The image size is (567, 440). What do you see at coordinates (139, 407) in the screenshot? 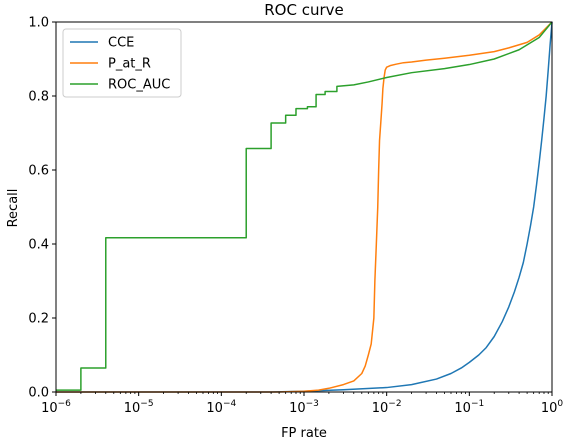
I see `x-tick-label: 10⁻⁵` at bounding box center [139, 407].